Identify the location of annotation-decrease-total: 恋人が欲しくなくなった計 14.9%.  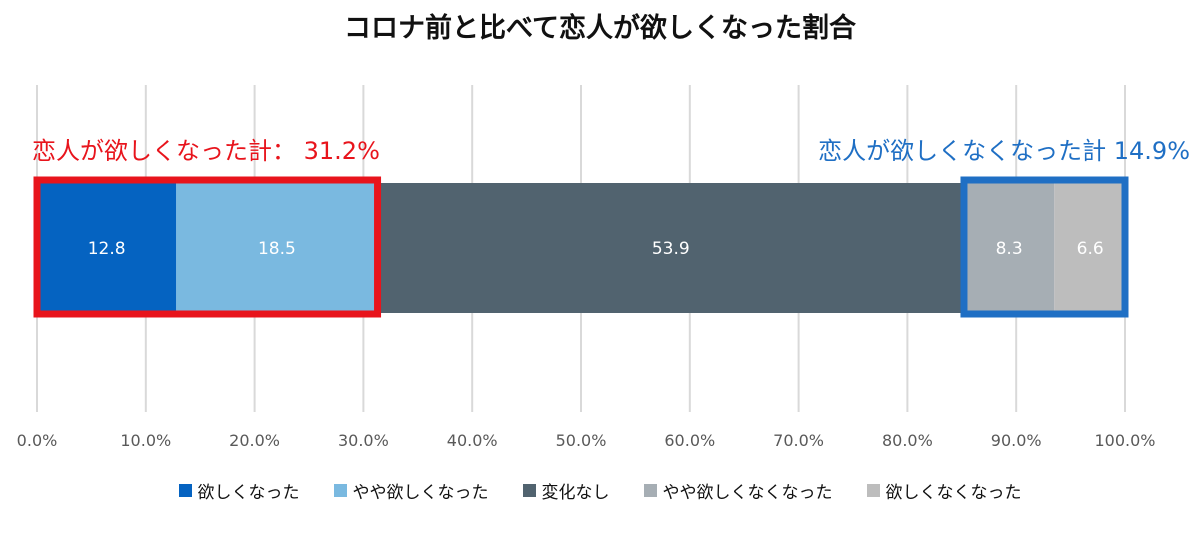
(1004, 151).